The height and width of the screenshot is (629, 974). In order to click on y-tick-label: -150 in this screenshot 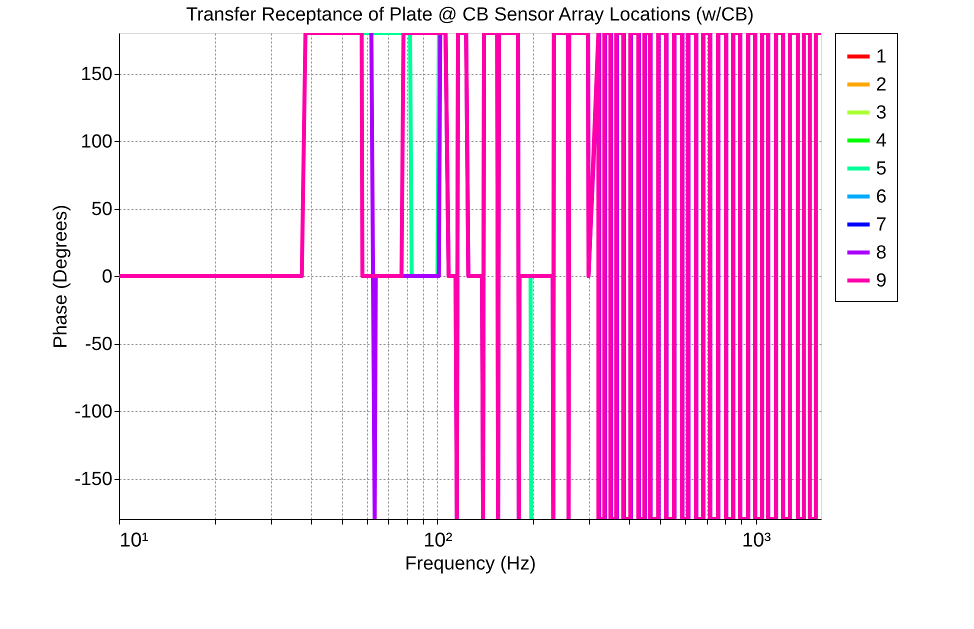, I will do `click(93, 479)`.